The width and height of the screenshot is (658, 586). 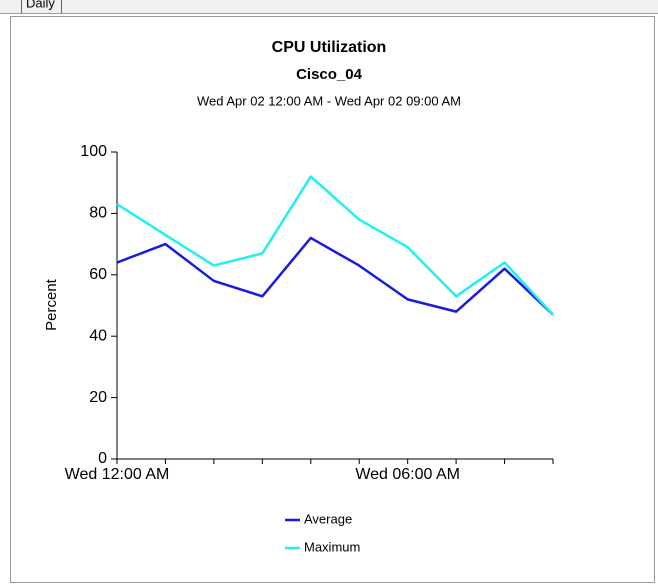 What do you see at coordinates (335, 276) in the screenshot?
I see `series-line` at bounding box center [335, 276].